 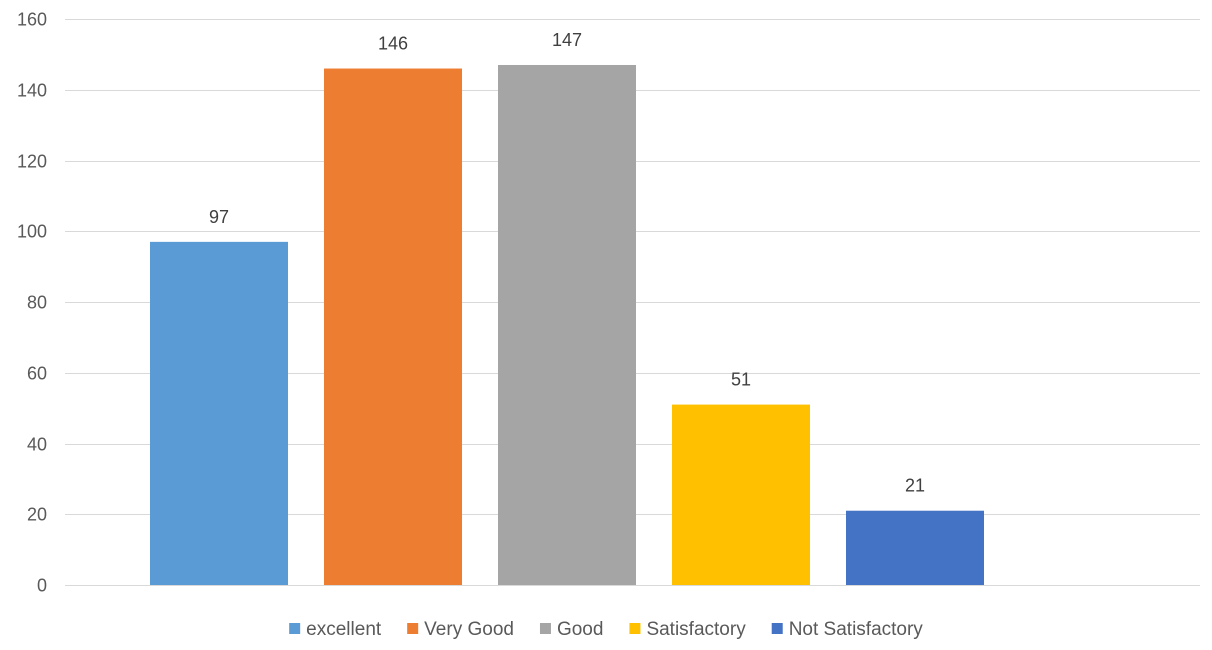 What do you see at coordinates (393, 326) in the screenshot?
I see `bar-very-good` at bounding box center [393, 326].